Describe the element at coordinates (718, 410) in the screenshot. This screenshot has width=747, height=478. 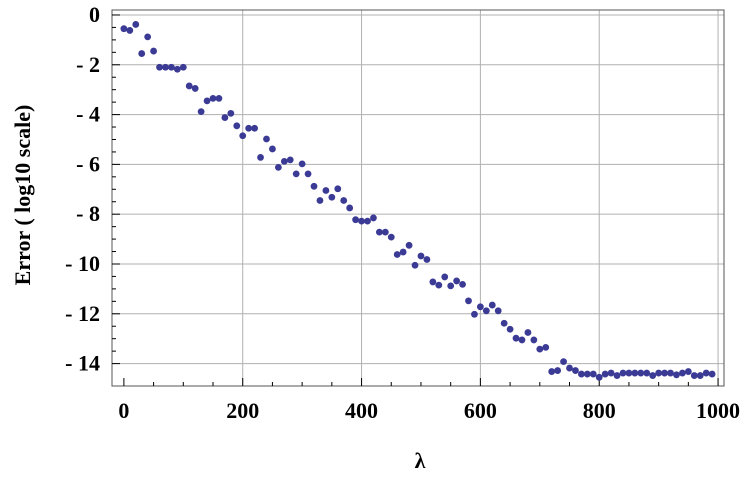
I see `x-tick-label: 1000` at that location.